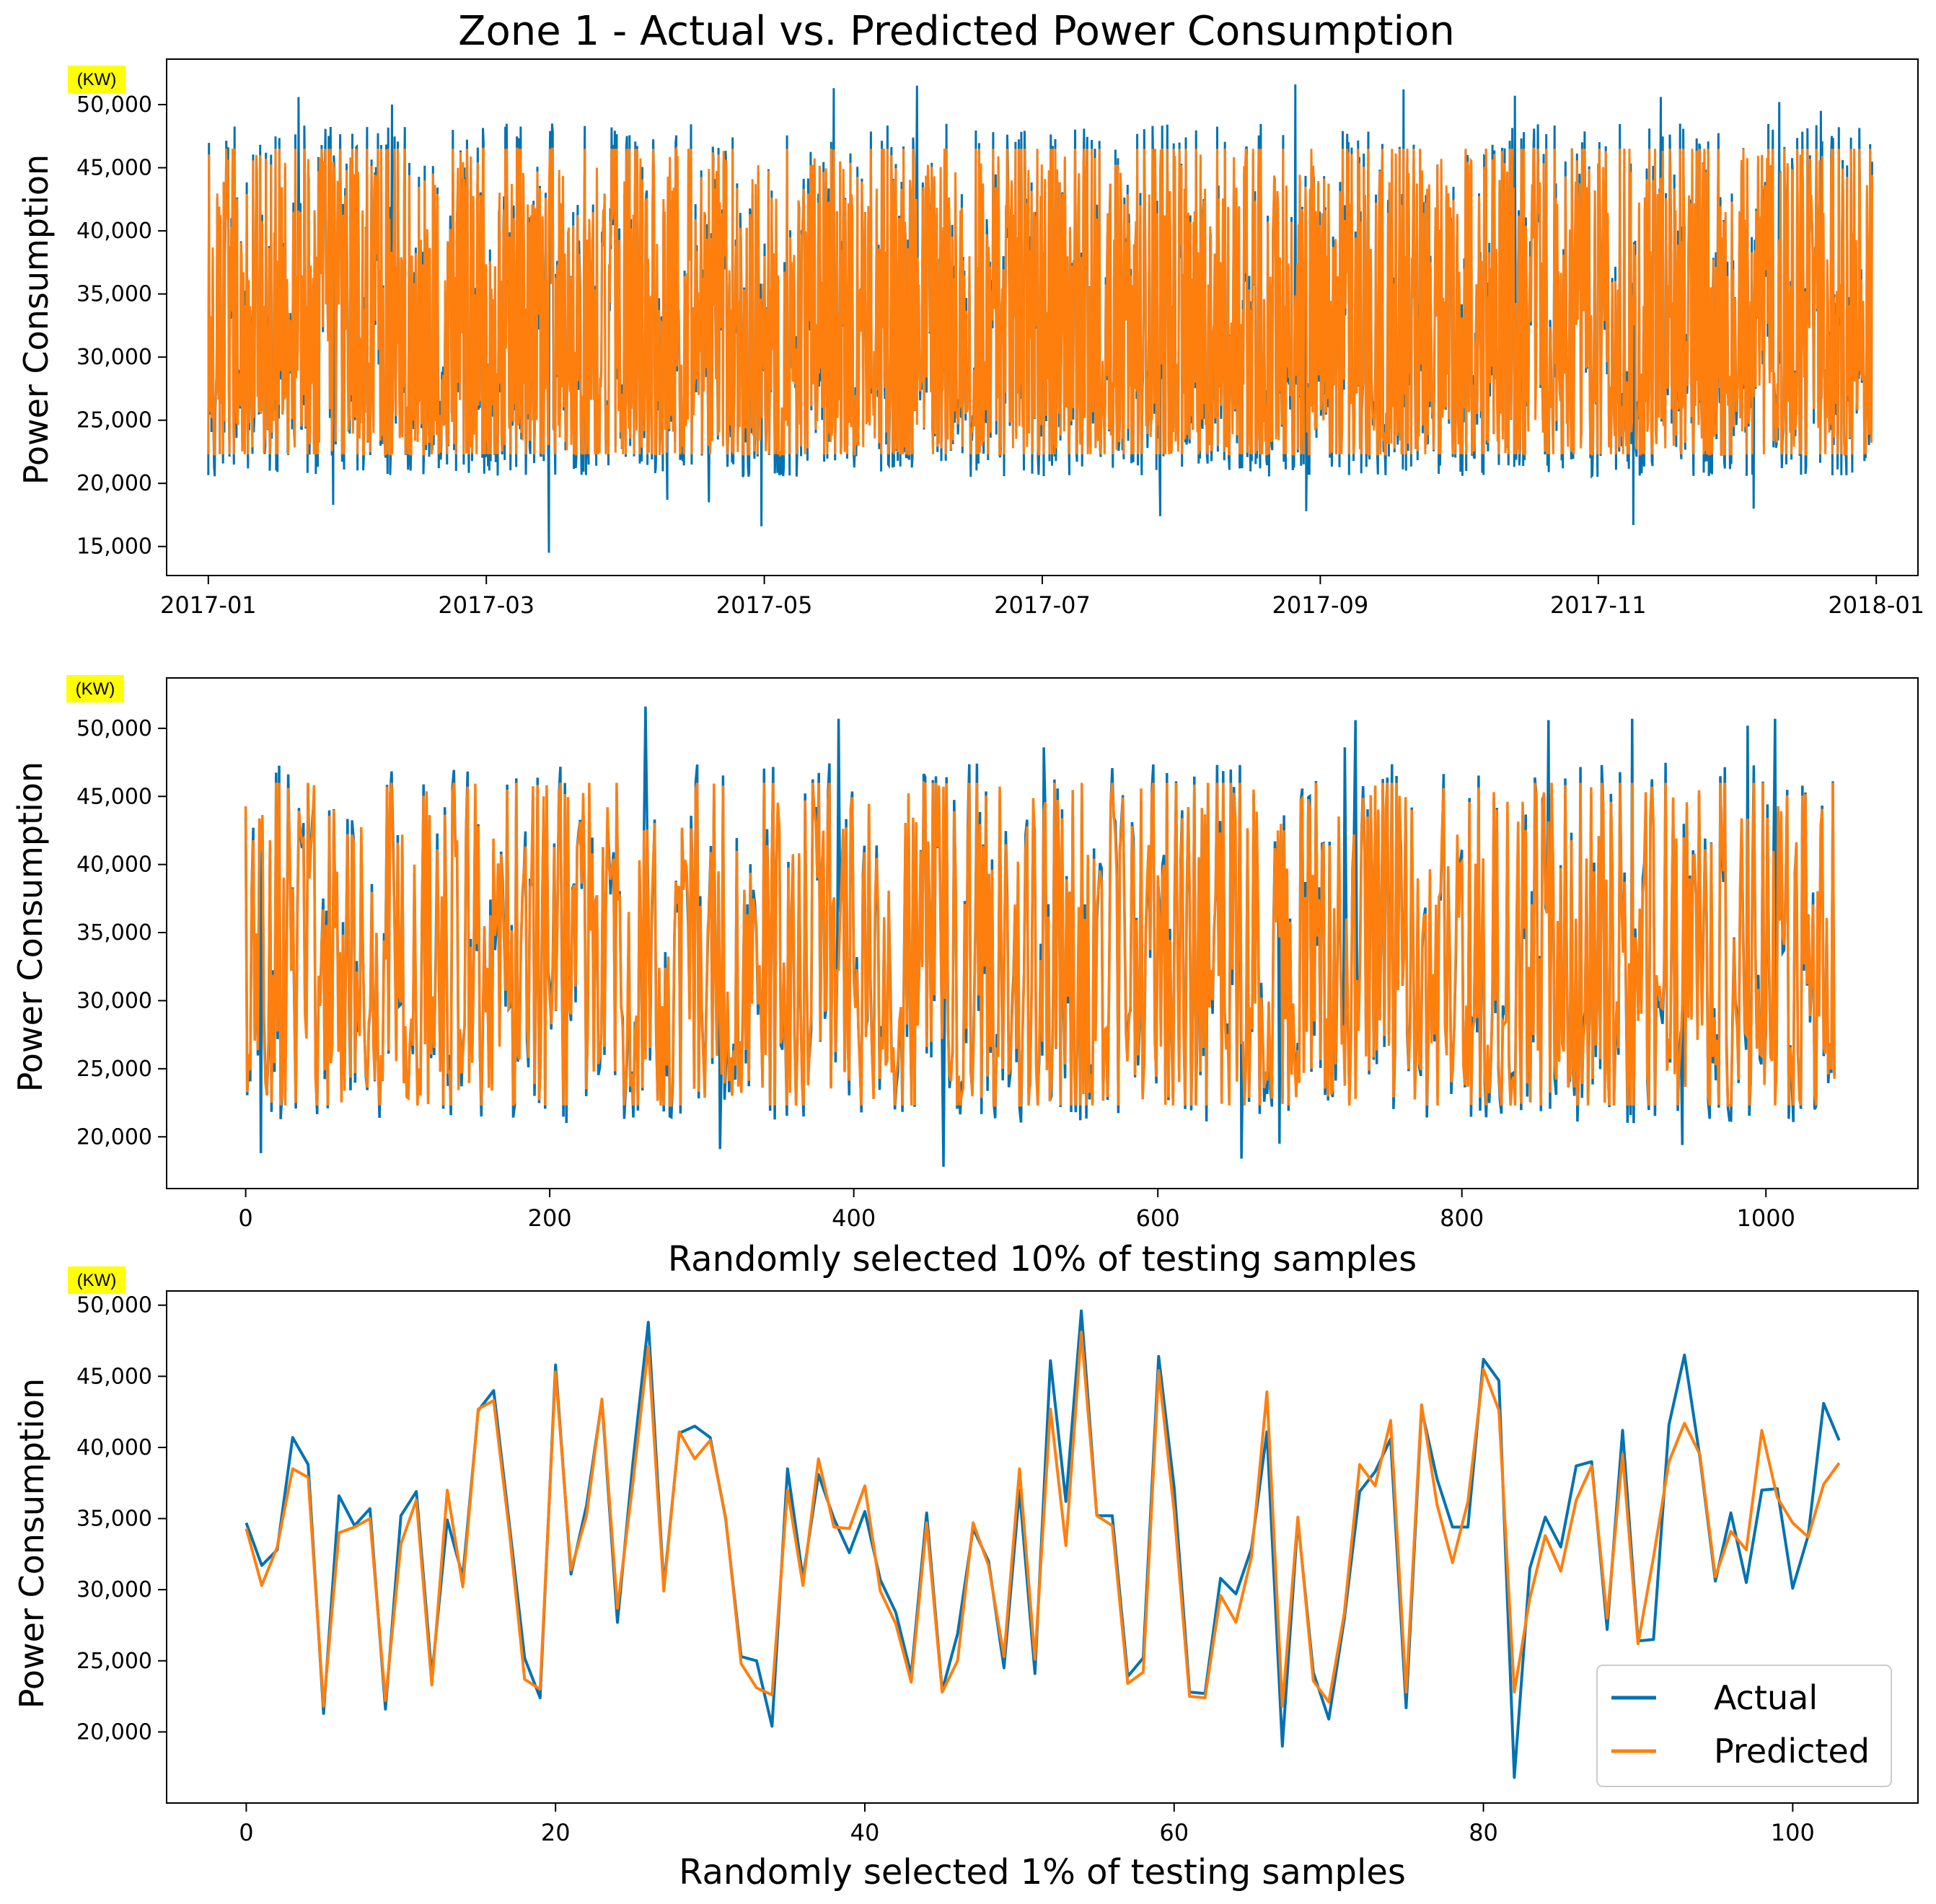 This screenshot has width=1936, height=1904. I want to click on x-tick-label: 20, so click(556, 1832).